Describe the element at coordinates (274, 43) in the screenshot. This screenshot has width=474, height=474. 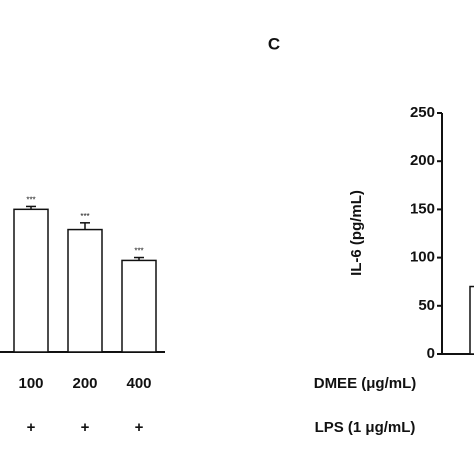
I see `panel-letter: C` at that location.